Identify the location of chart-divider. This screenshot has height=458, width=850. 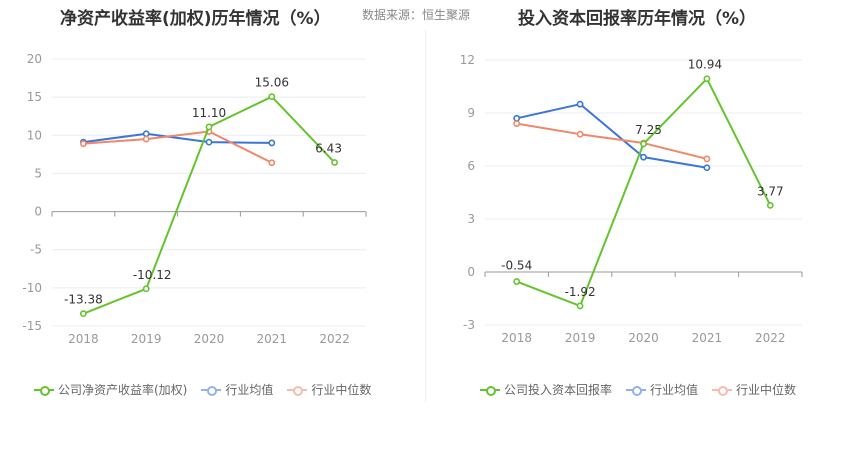
(425, 216).